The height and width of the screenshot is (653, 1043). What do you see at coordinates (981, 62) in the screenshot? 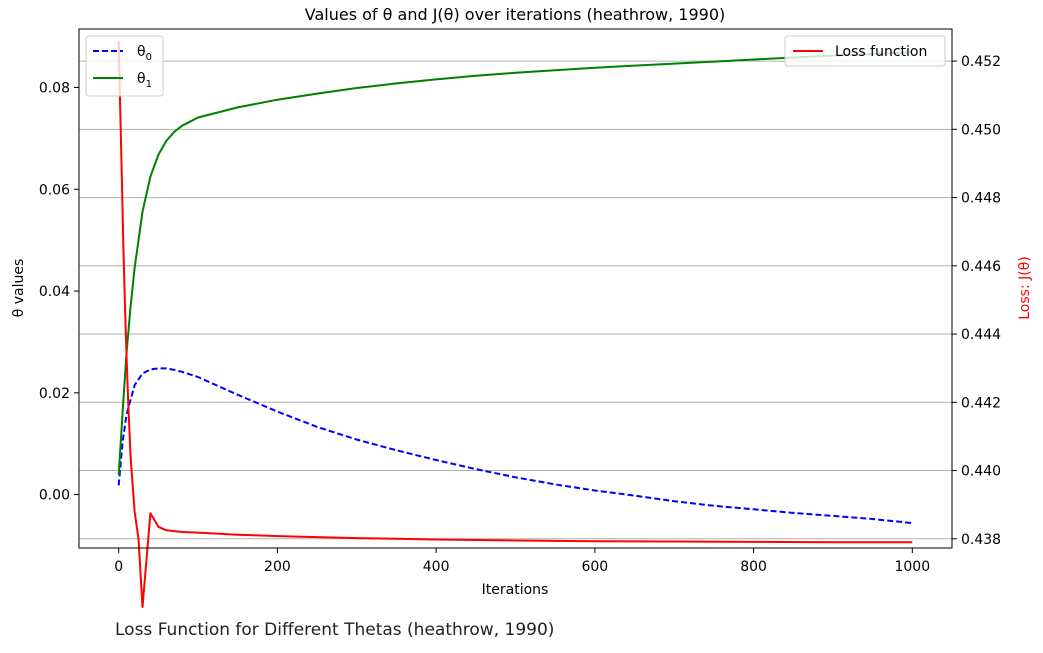
I see `right-y-tick-label: 0.452` at bounding box center [981, 62].